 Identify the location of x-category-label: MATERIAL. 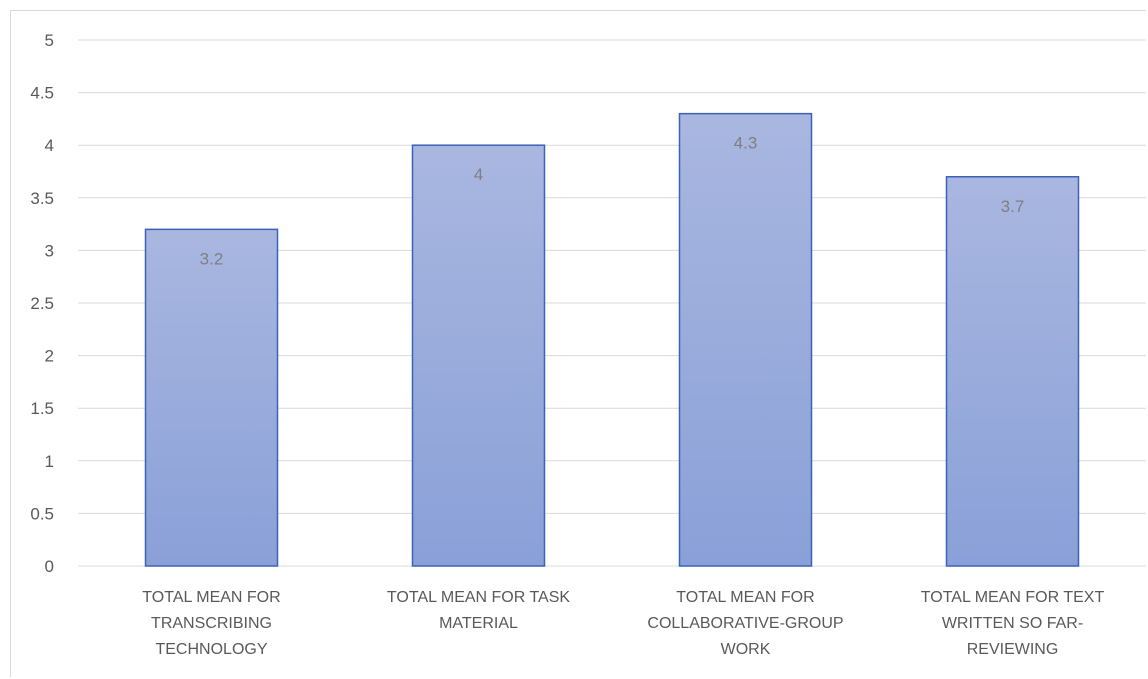
(478, 623).